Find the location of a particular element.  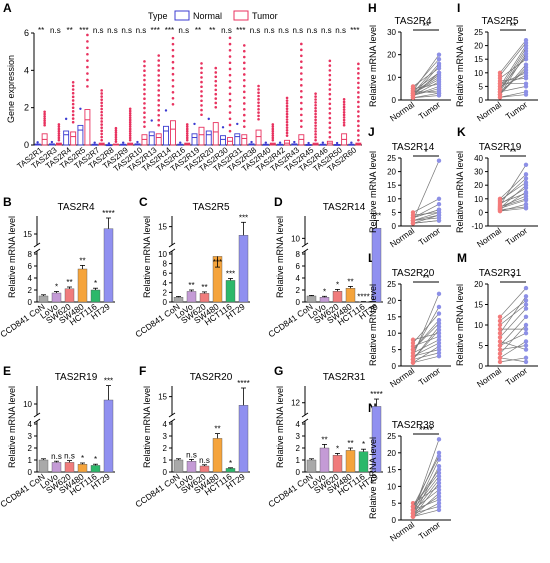

panel-j-category-label: Tumor is located at coordinates (430, 236).